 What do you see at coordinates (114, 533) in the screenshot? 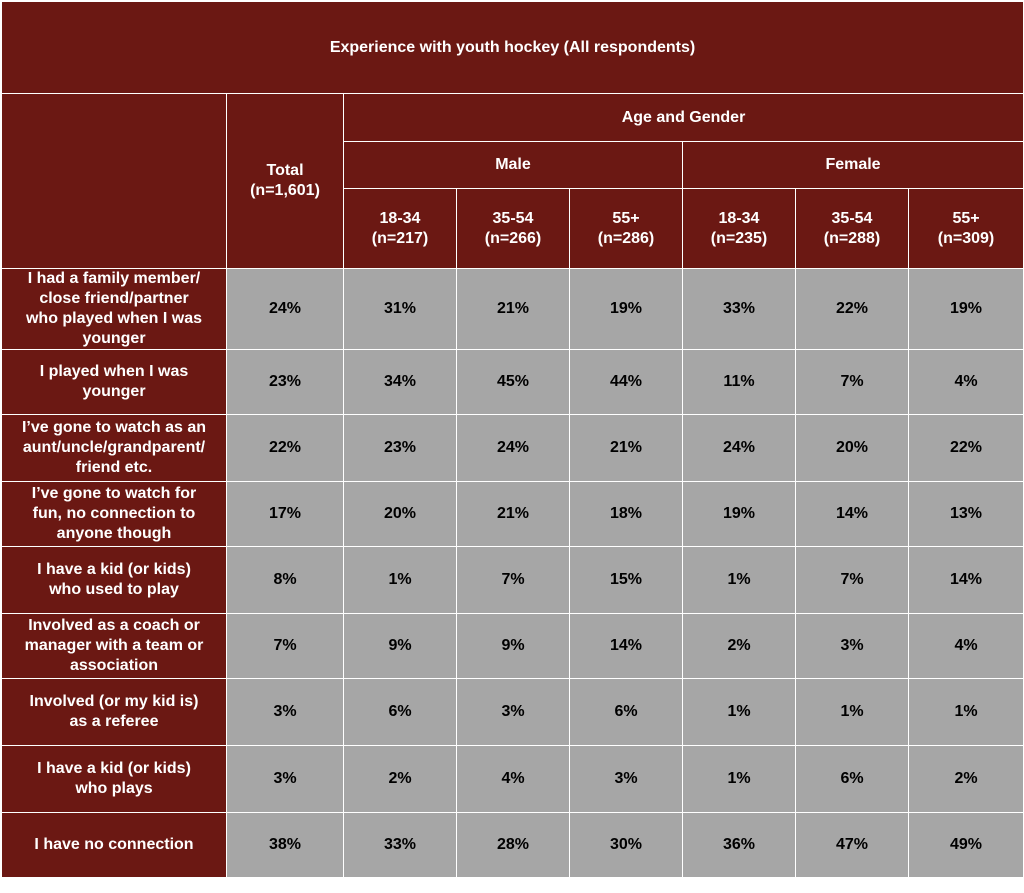
I see `row-label-line: anyone though` at bounding box center [114, 533].